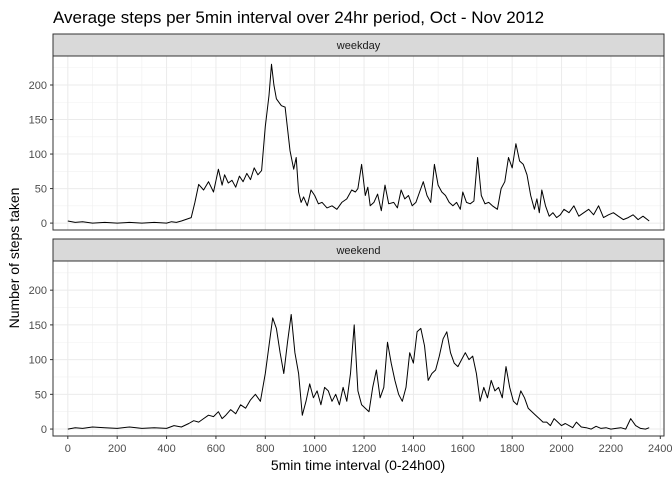 Image resolution: width=672 pixels, height=480 pixels. Describe the element at coordinates (216, 449) in the screenshot. I see `x-tick-label: 600` at that location.